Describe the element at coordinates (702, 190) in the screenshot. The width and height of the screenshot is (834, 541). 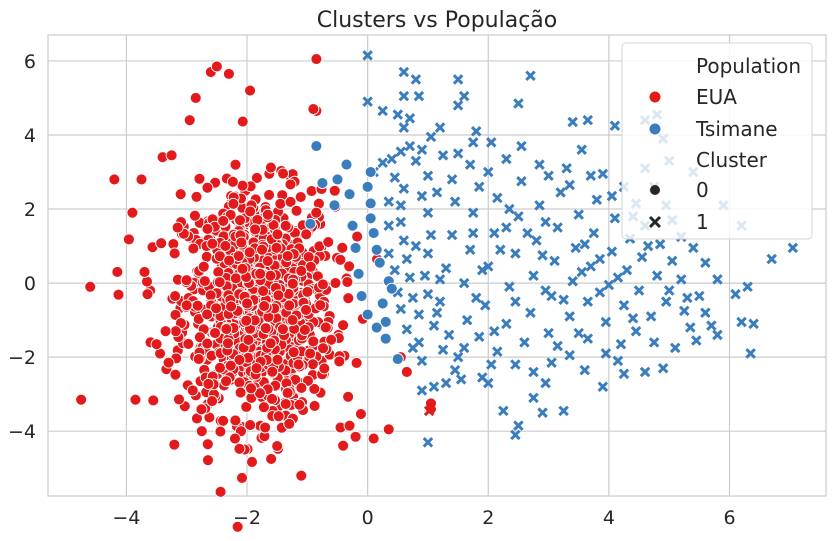
I see `legend-label-cluster-0: 0` at that location.